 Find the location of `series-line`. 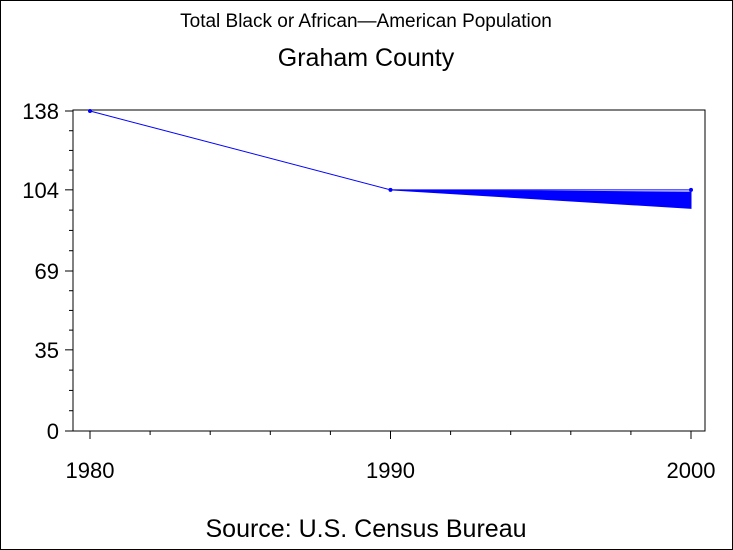

series-line is located at coordinates (390, 150).